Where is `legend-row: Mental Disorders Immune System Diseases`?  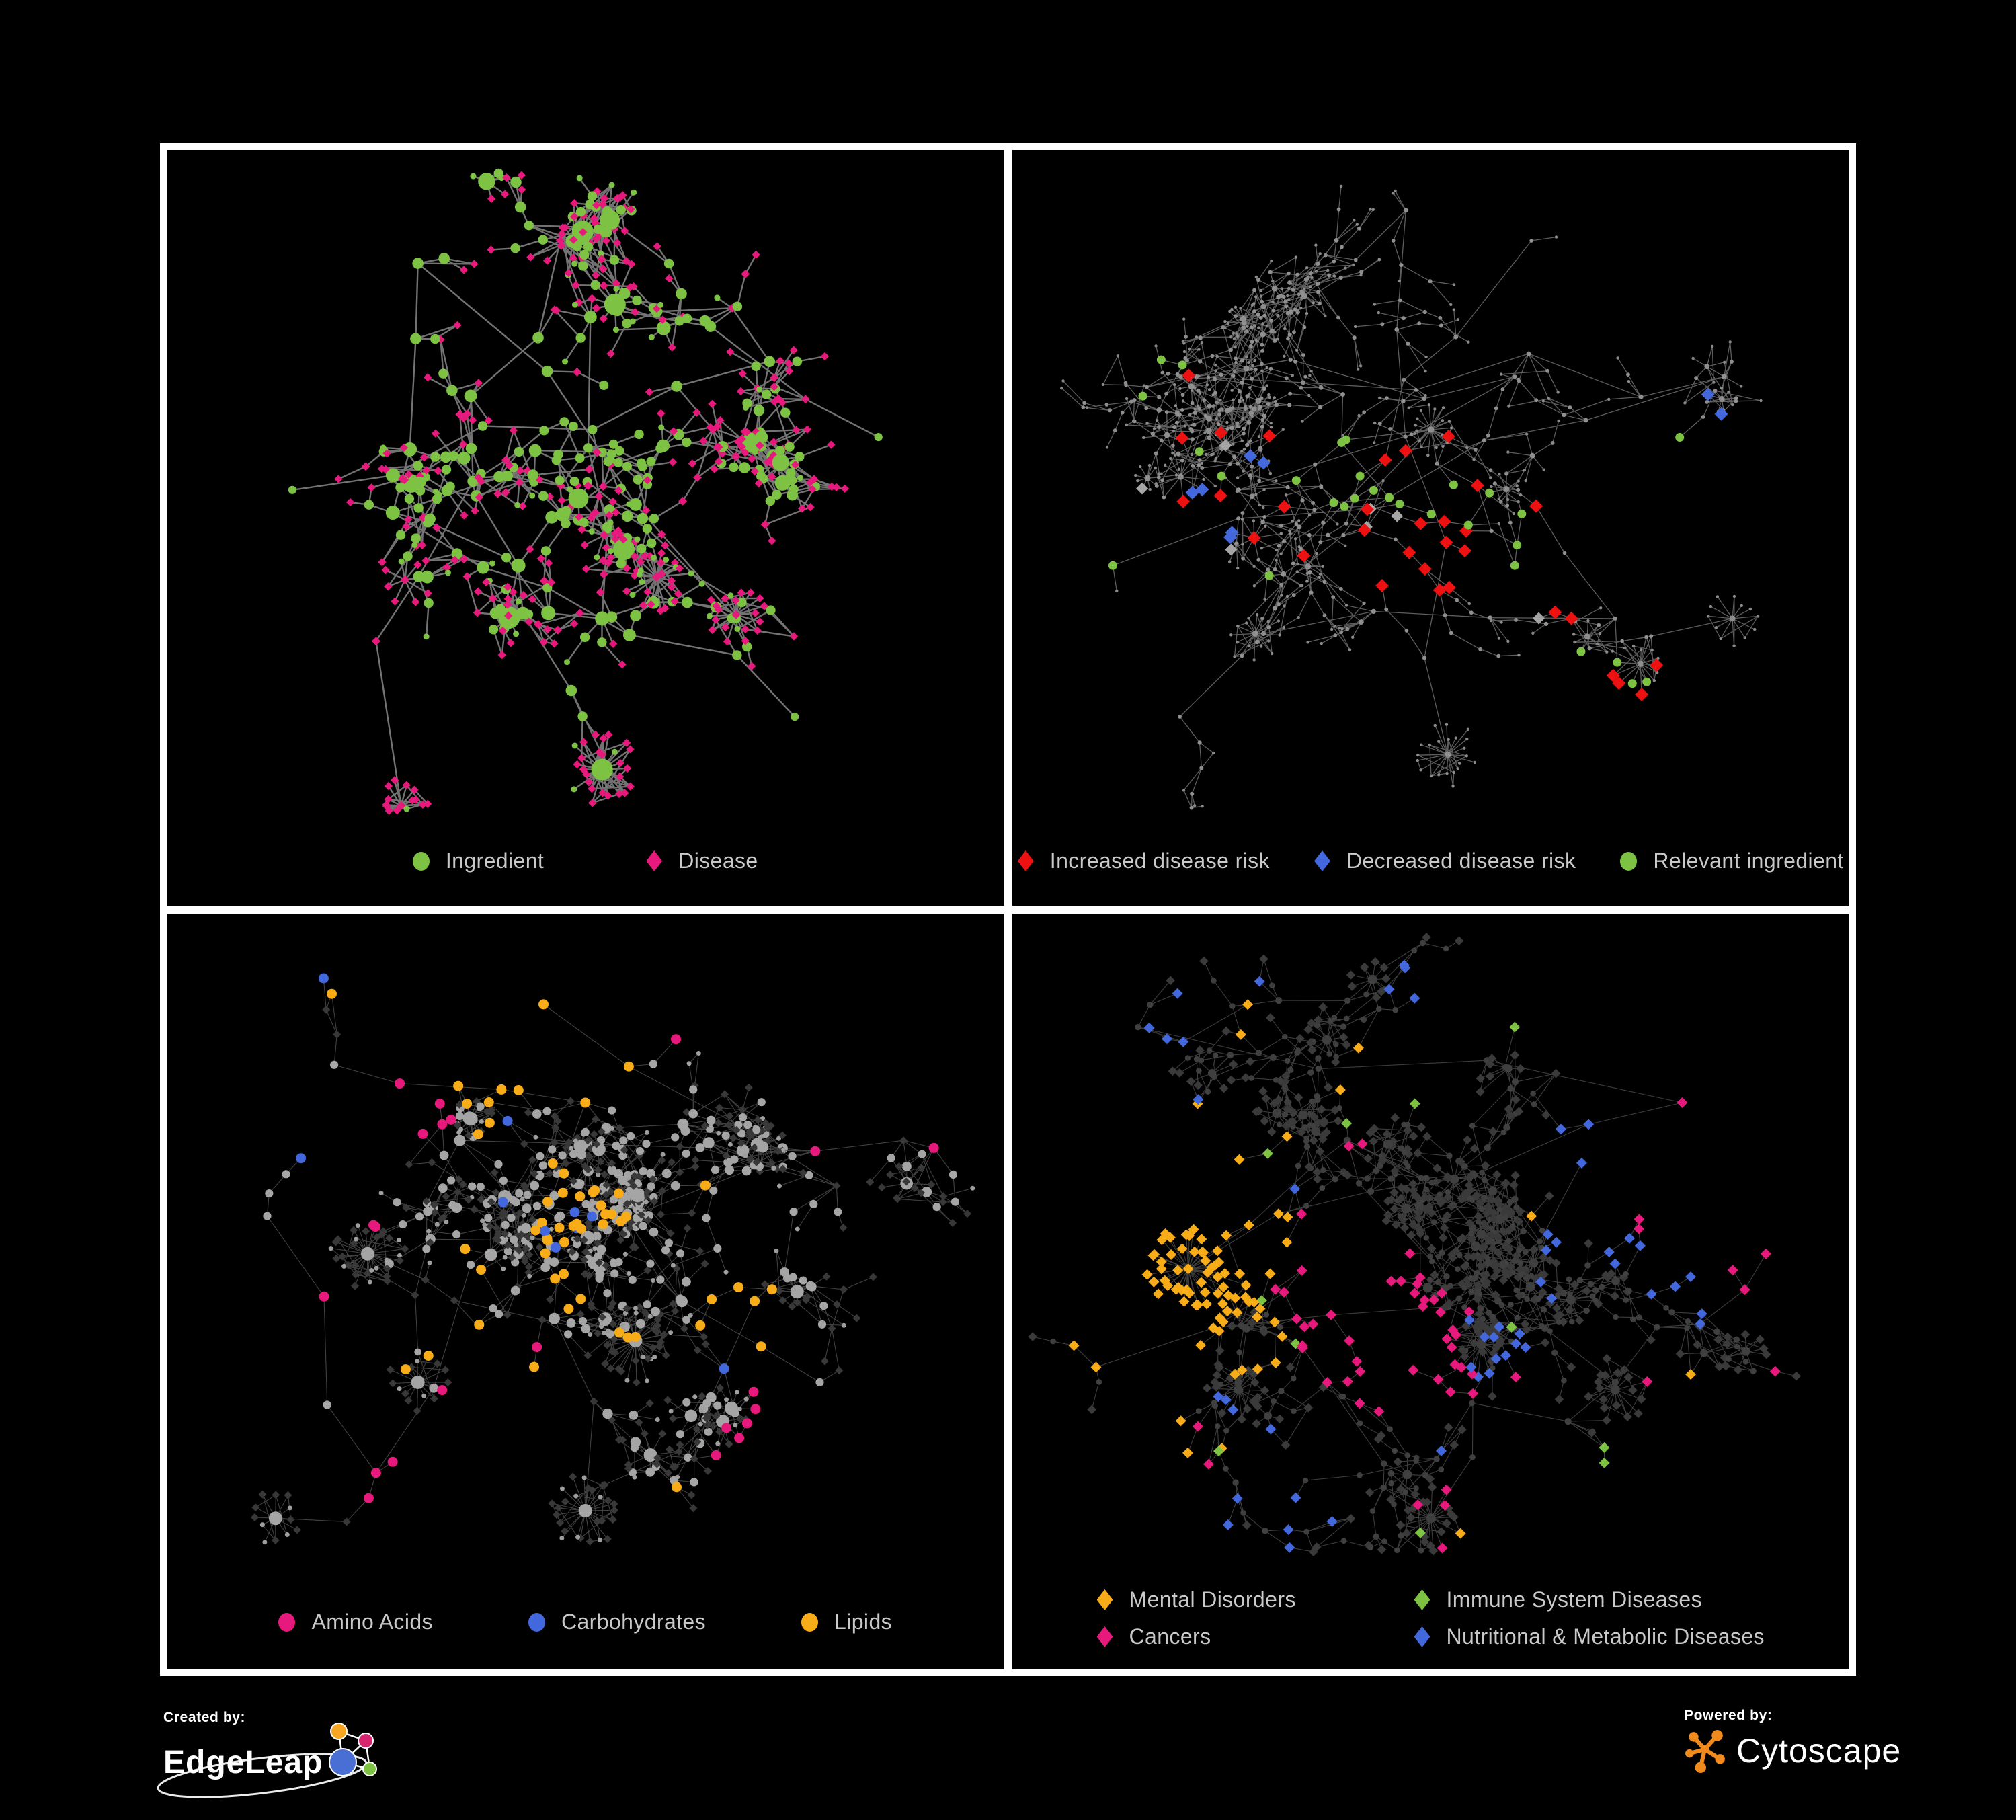 legend-row: Mental Disorders Immune System Diseases is located at coordinates (1399, 1599).